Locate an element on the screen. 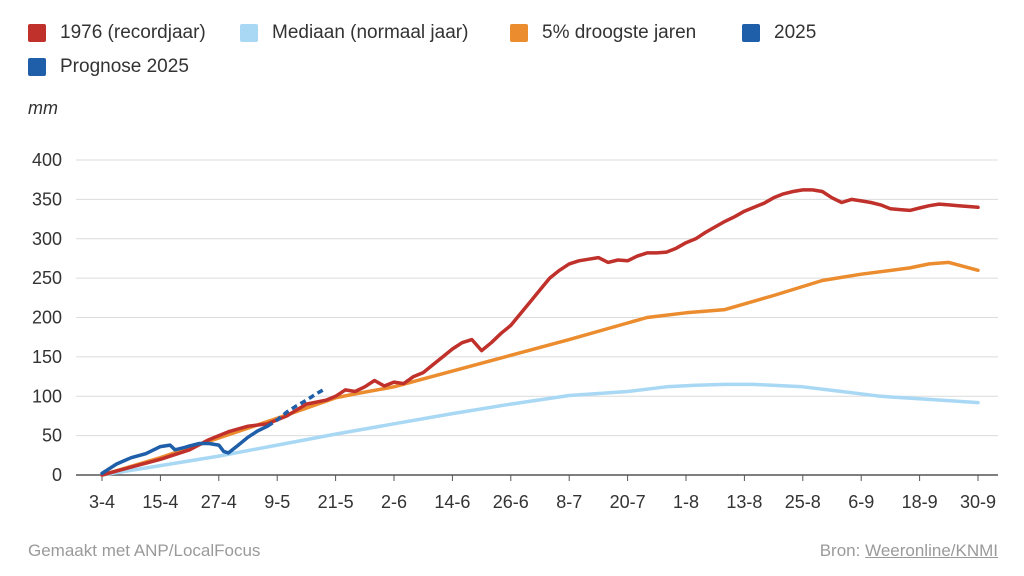  legend-swatch-2025 is located at coordinates (751, 33).